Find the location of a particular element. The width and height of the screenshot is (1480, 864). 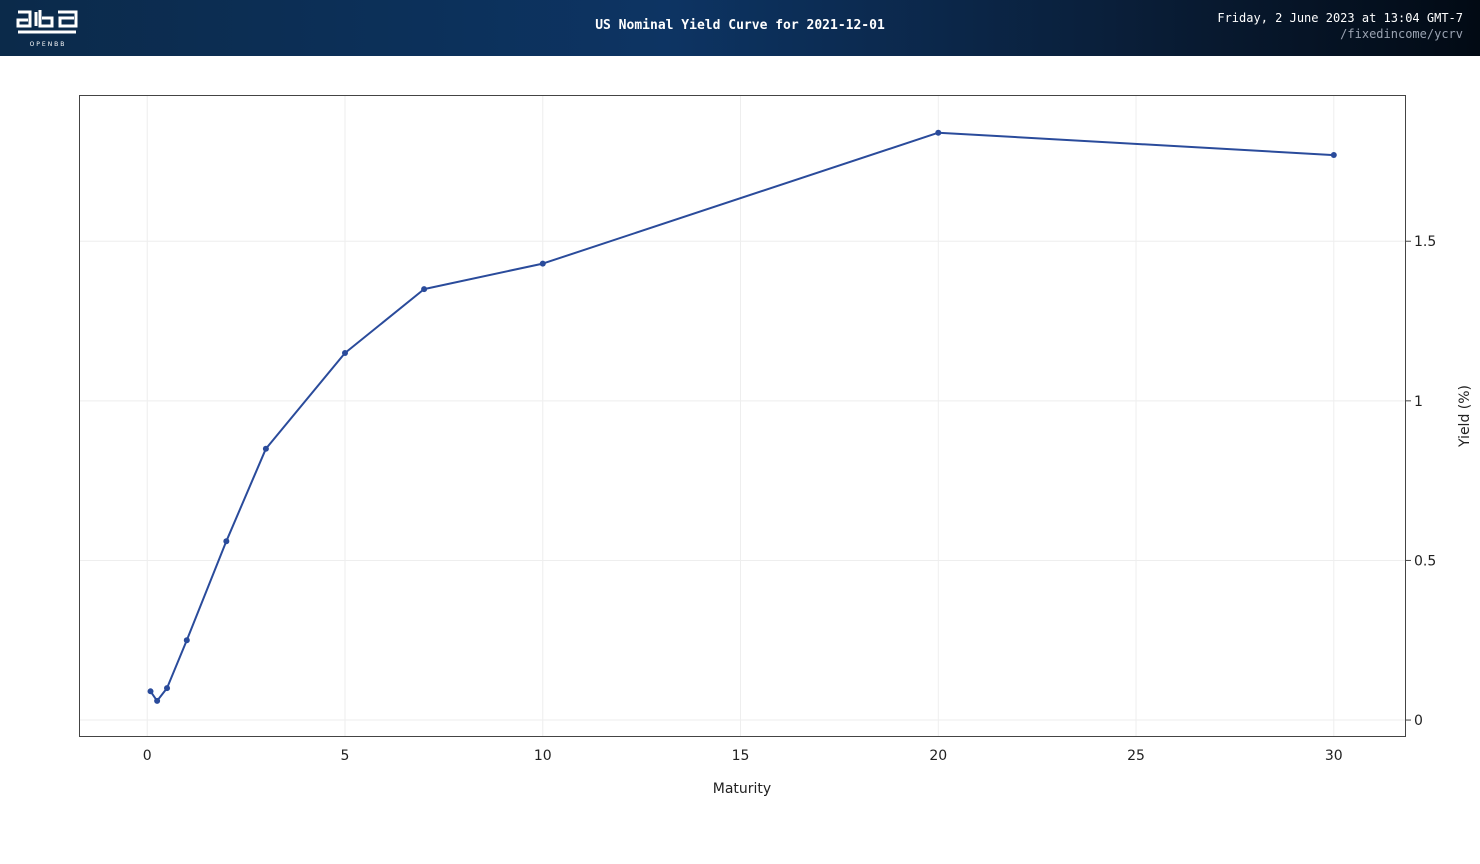

openbb-logo-icon: OPENBB is located at coordinates (47, 29).